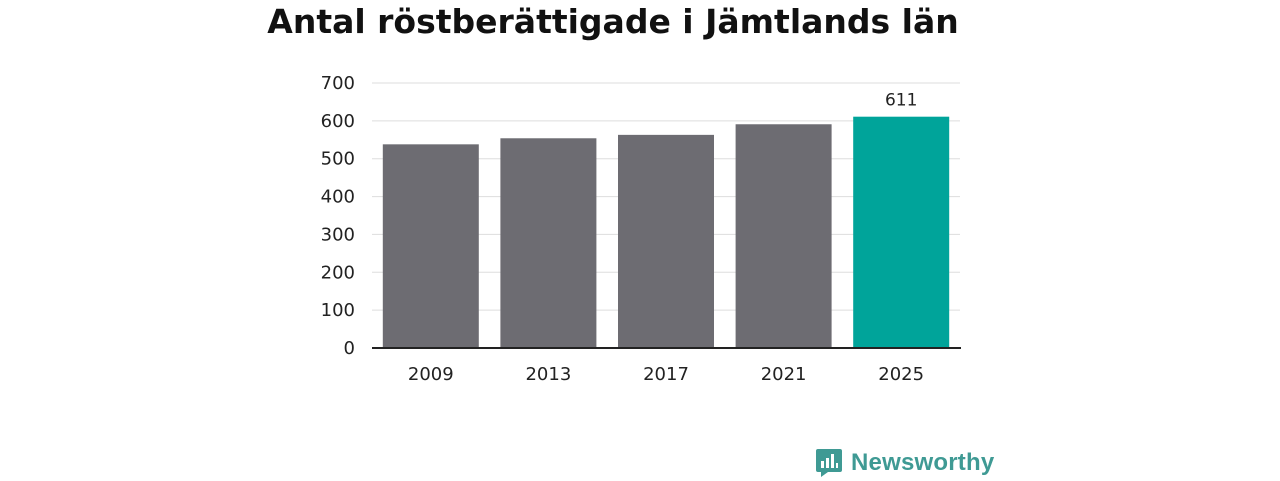 This screenshot has height=481, width=1280. I want to click on y-tick-label: 200, so click(338, 272).